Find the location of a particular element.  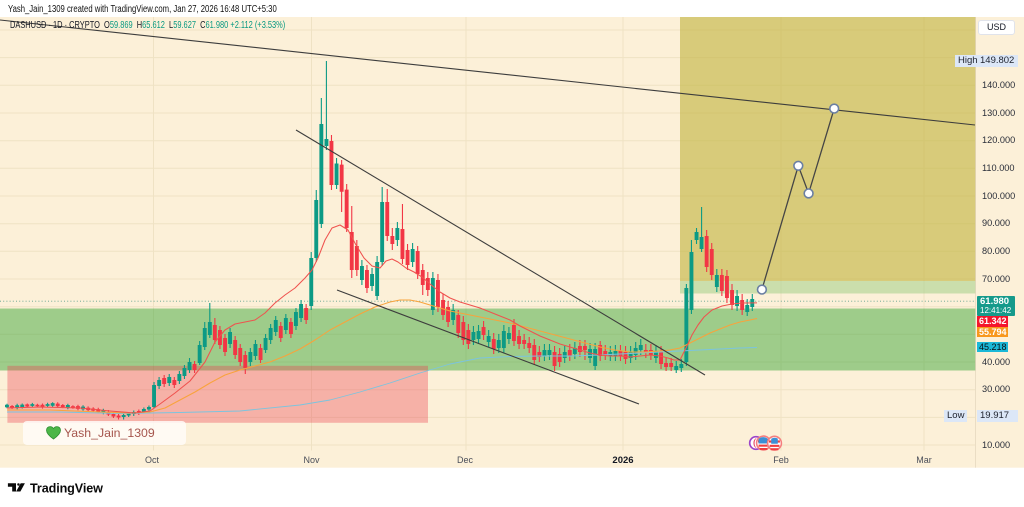

svg-text: TradingView is located at coordinates (66, 489).